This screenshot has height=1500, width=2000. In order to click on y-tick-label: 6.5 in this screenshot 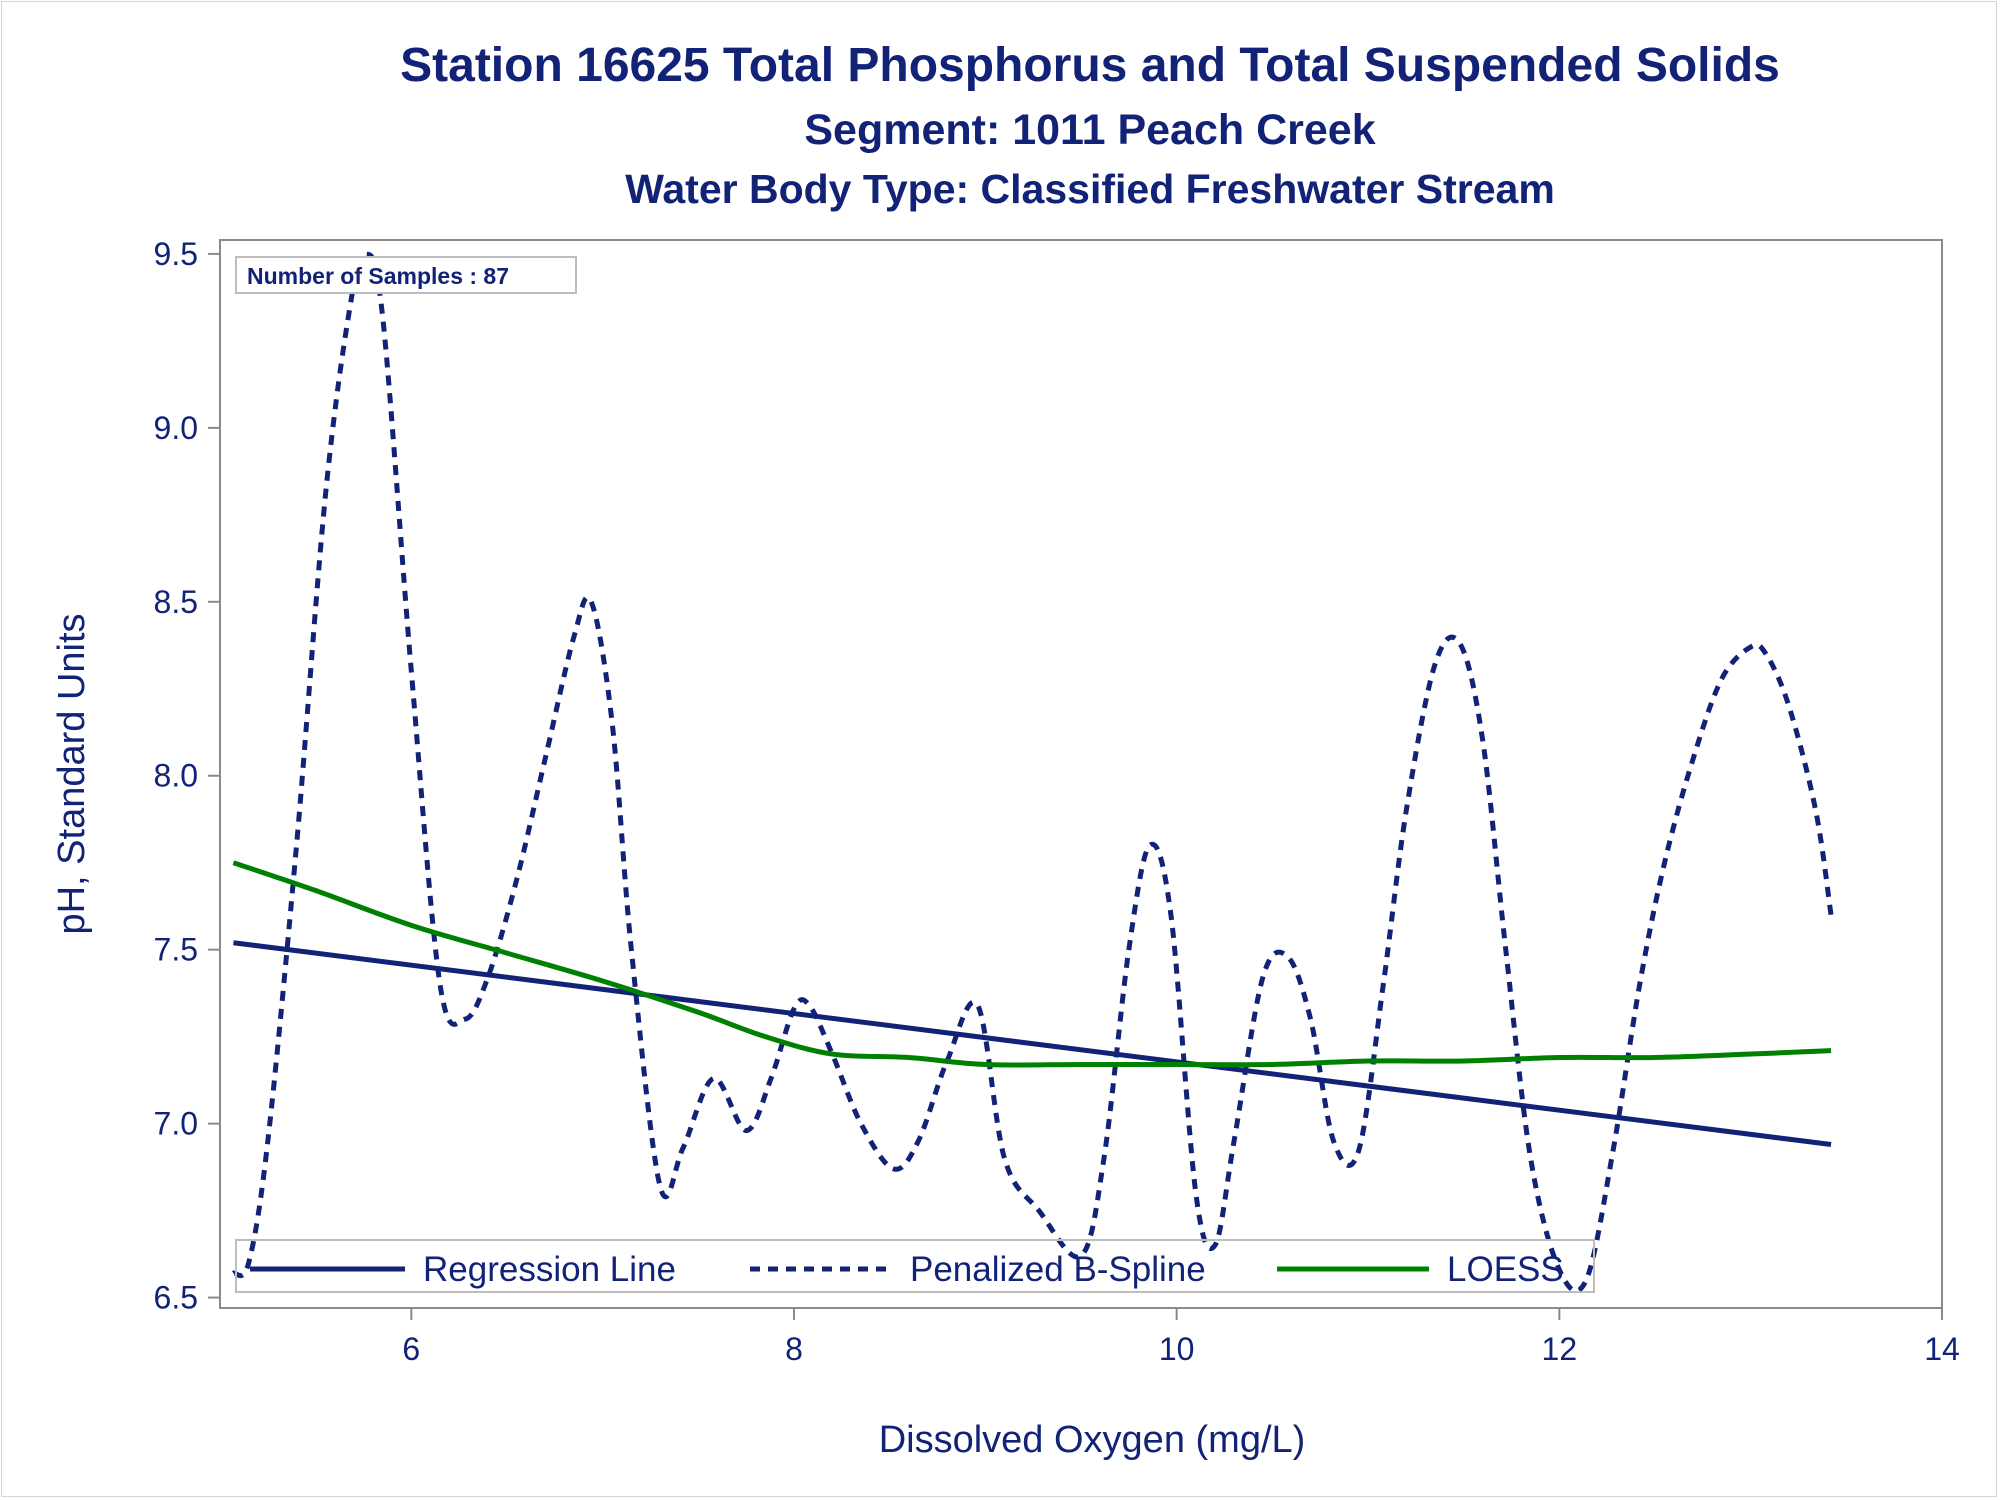, I will do `click(176, 1298)`.